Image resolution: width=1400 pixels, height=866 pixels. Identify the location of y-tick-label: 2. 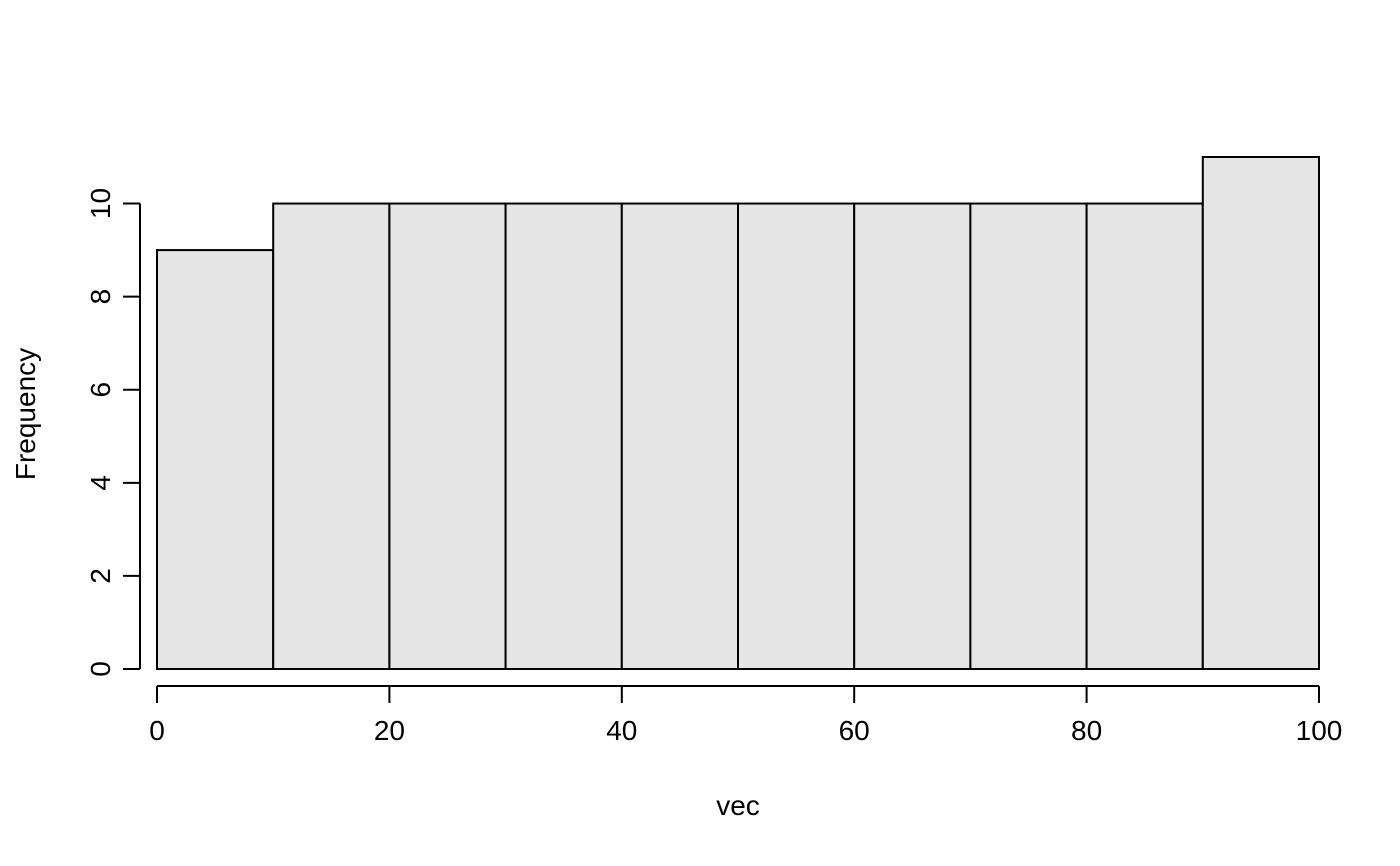
(100, 576).